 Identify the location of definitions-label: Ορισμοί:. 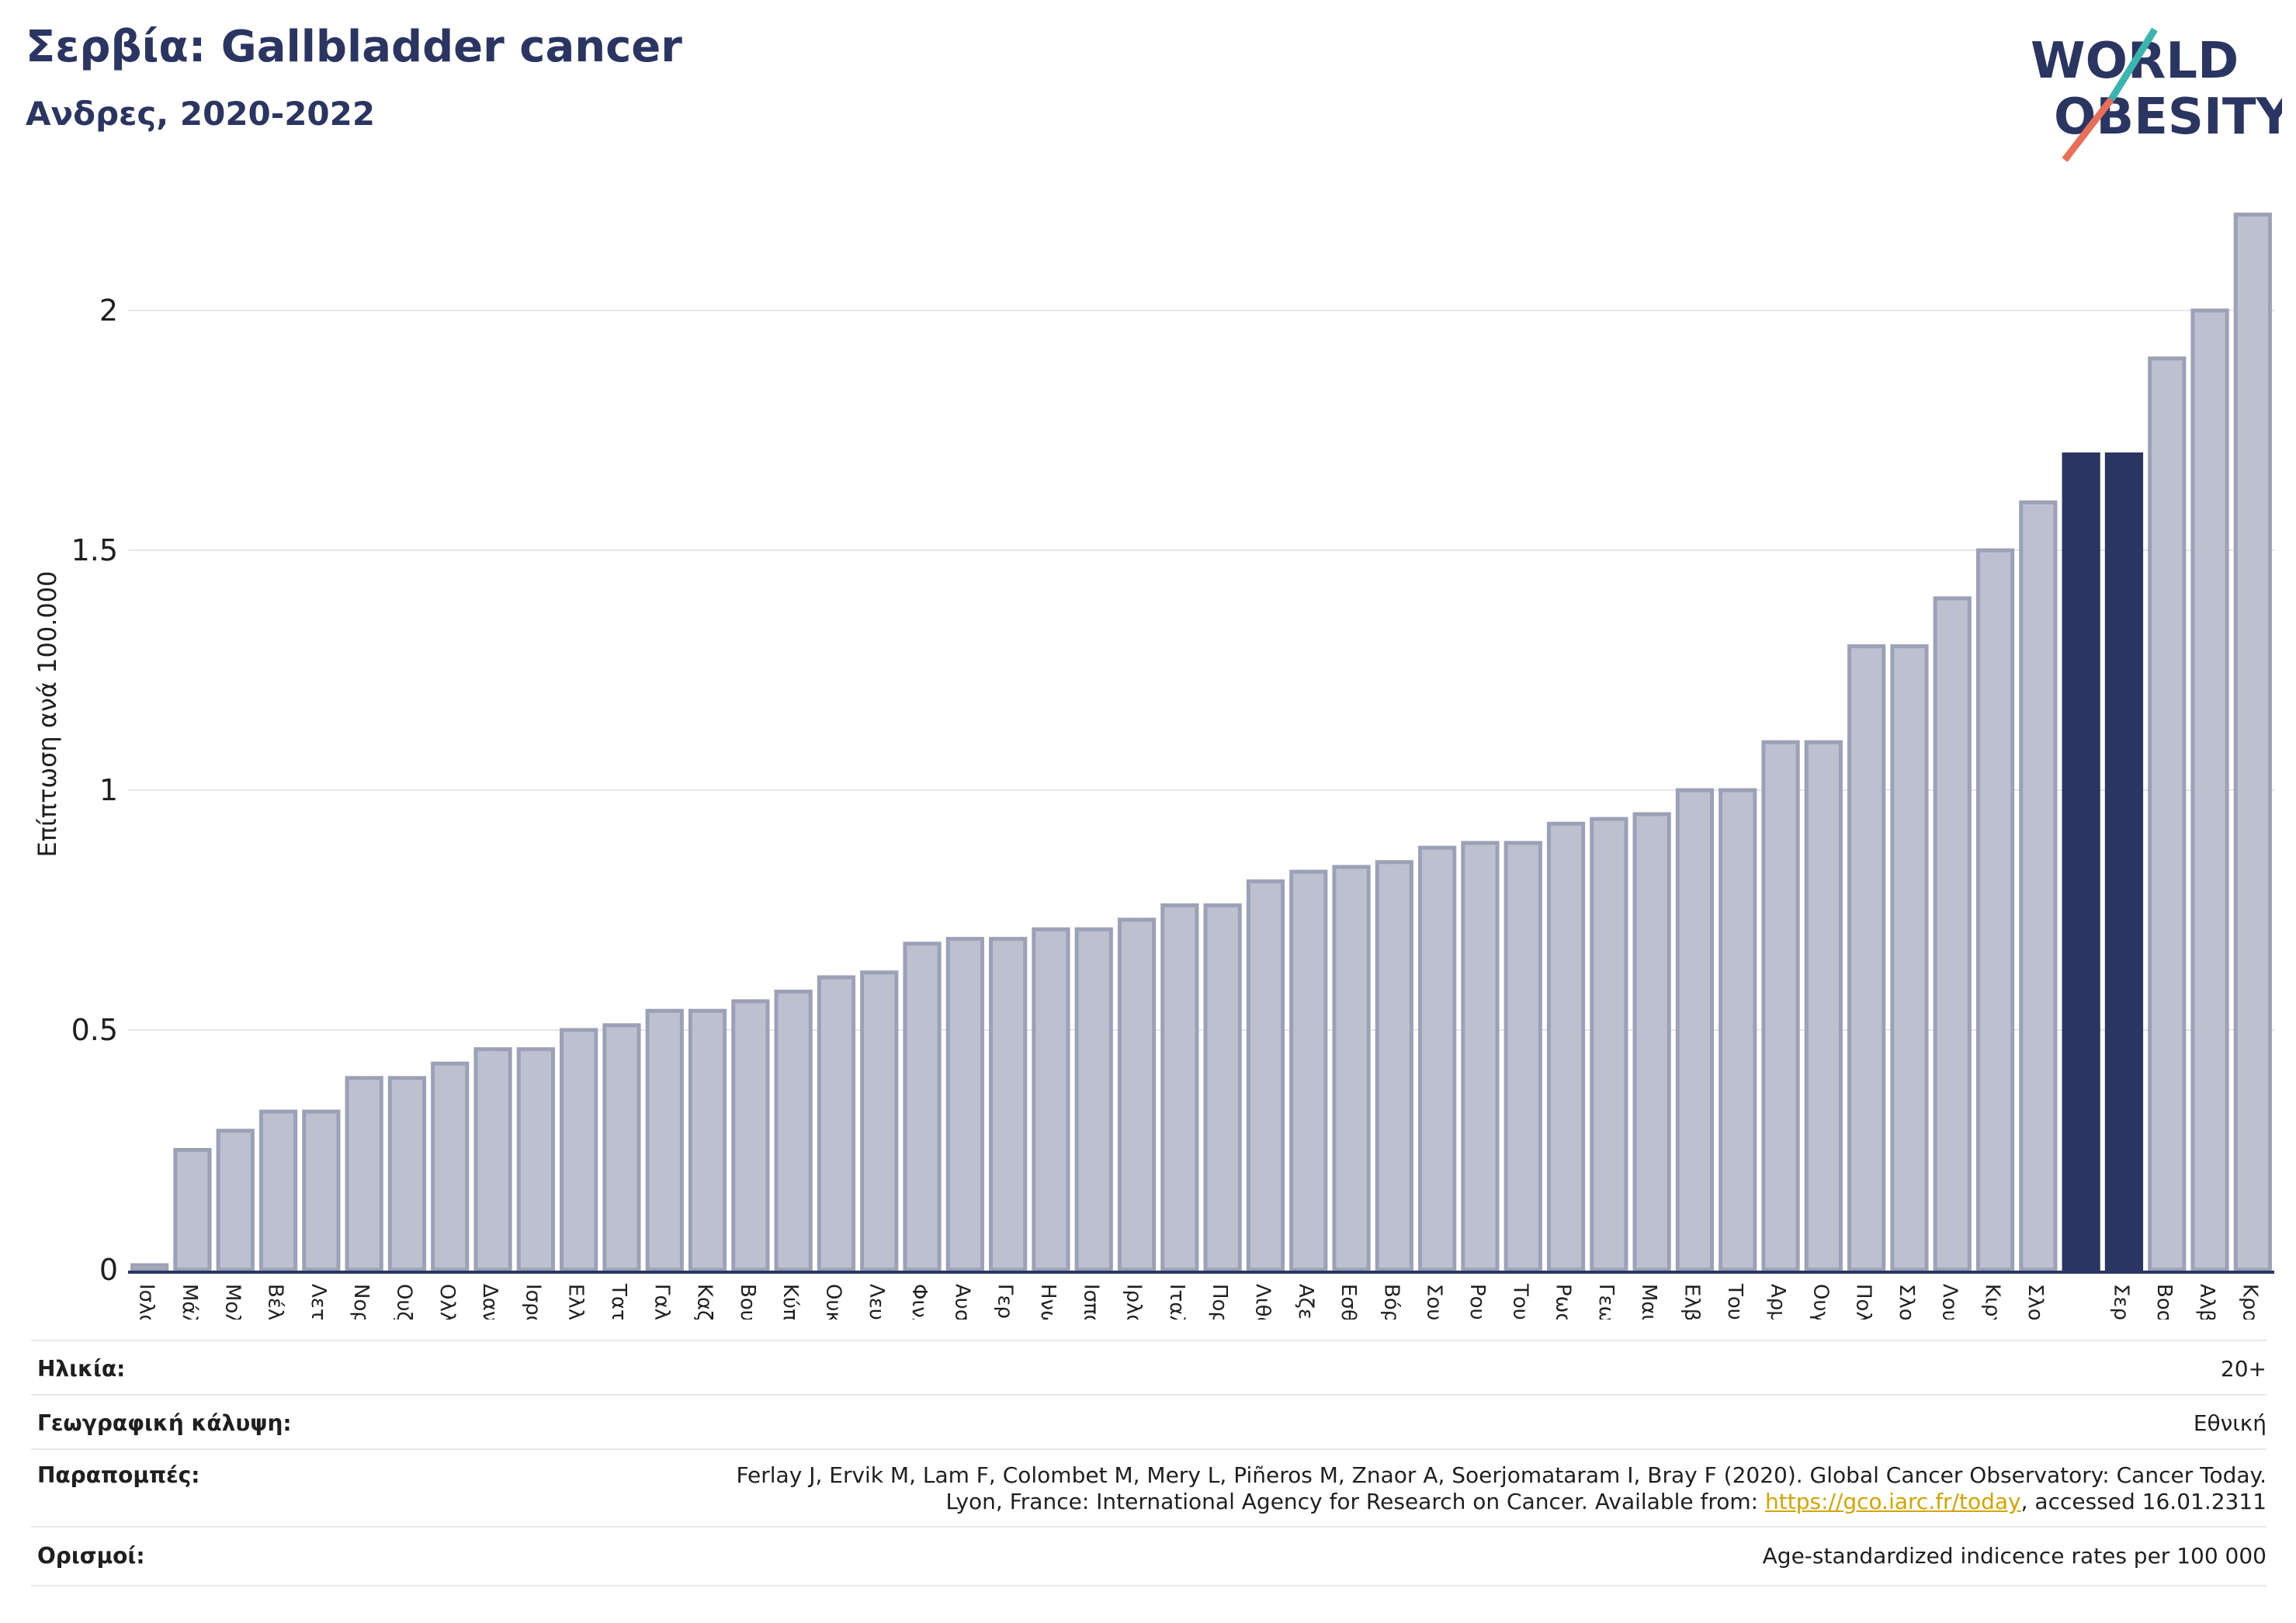
(91, 1556).